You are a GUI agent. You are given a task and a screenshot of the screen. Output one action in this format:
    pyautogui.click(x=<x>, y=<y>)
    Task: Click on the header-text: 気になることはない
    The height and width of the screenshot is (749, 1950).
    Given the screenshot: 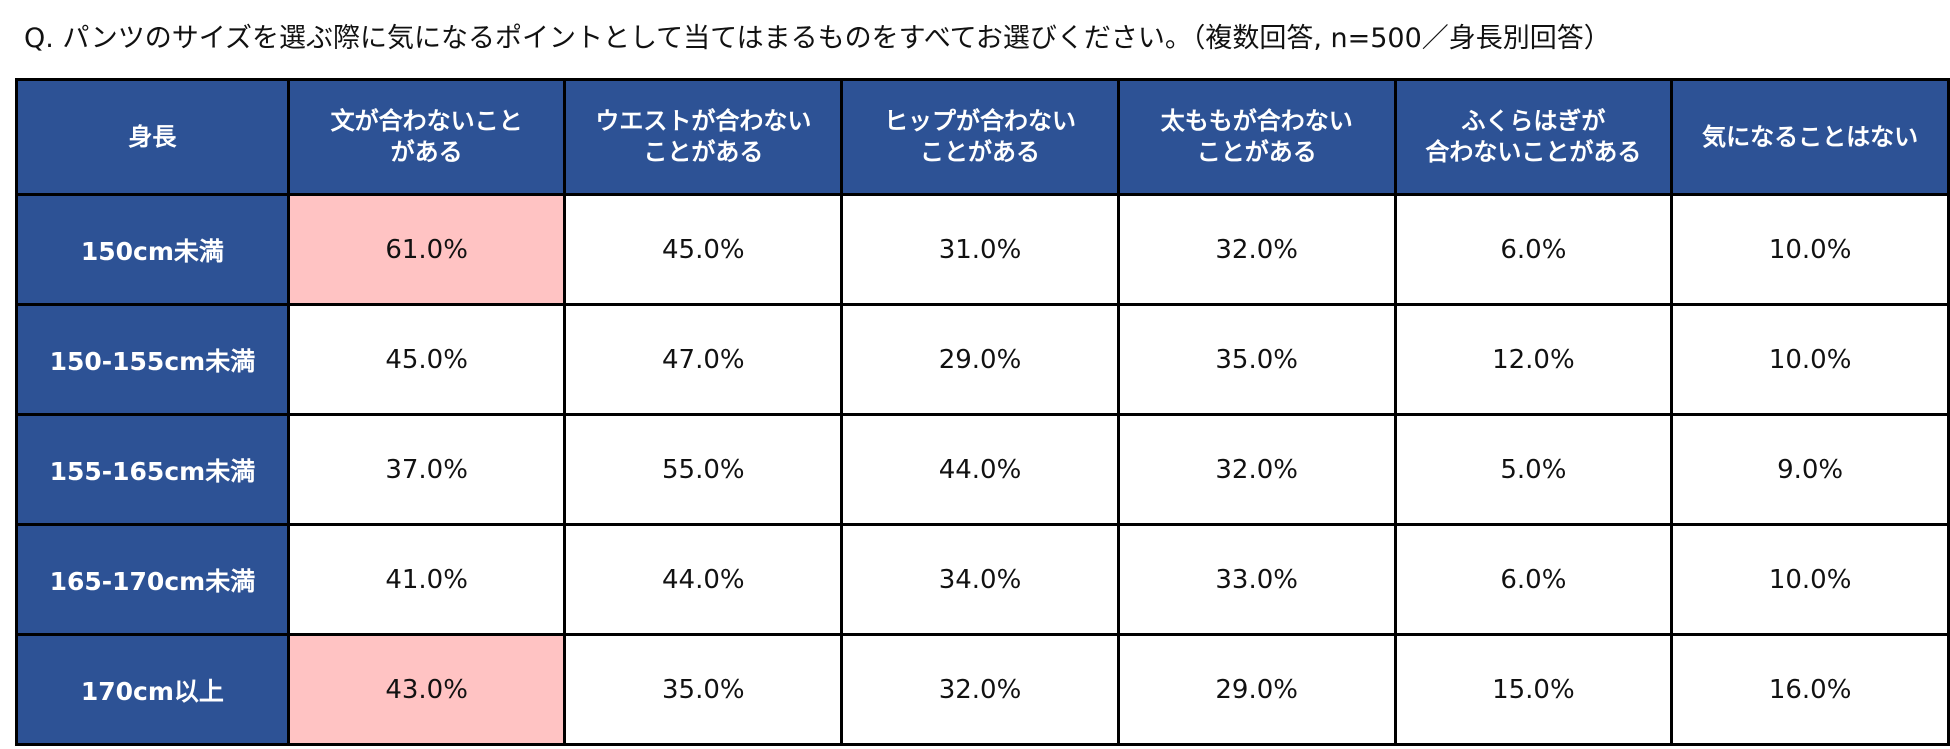 What is the action you would take?
    pyautogui.click(x=1810, y=136)
    